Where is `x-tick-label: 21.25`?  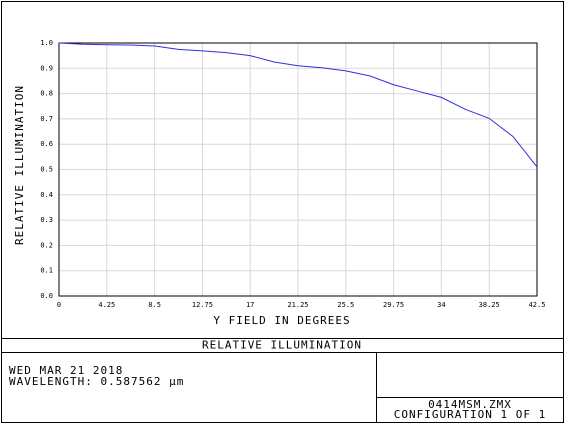
x-tick-label: 21.25 is located at coordinates (297, 305).